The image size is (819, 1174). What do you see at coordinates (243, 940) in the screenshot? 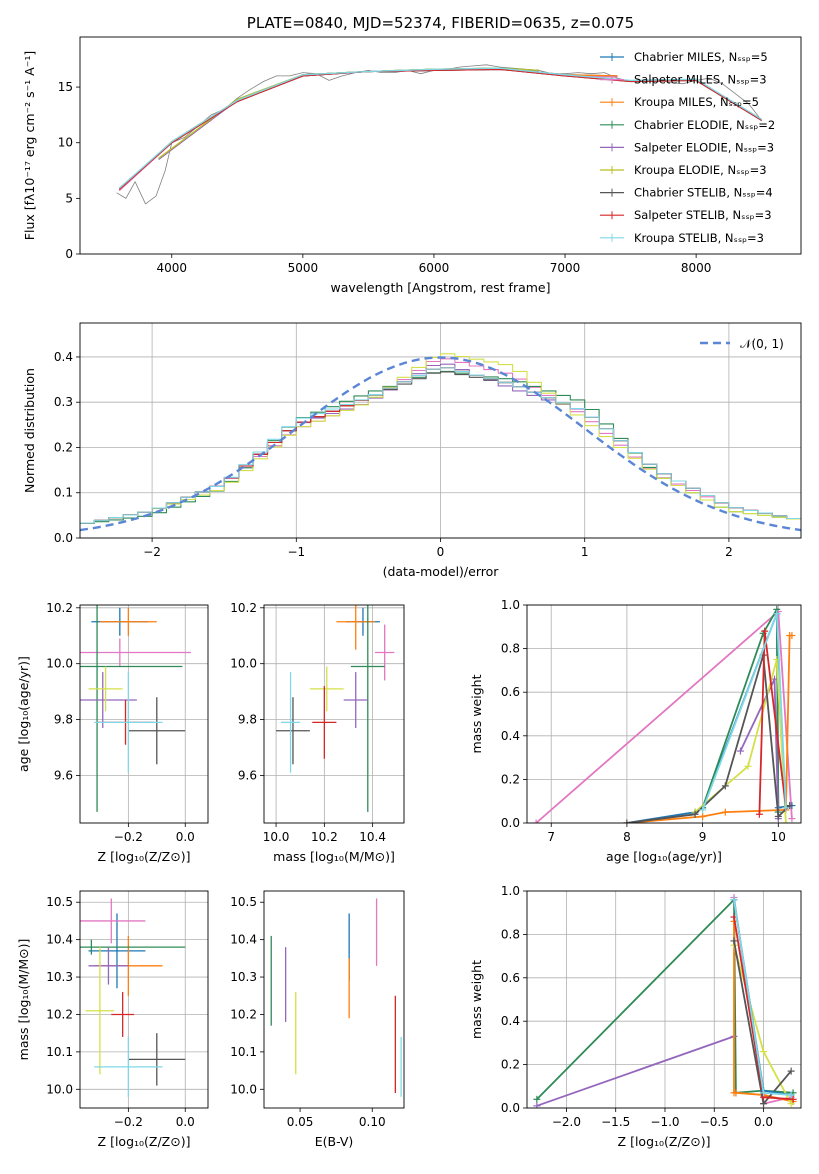
I see `y-tick-label: 10.4` at bounding box center [243, 940].